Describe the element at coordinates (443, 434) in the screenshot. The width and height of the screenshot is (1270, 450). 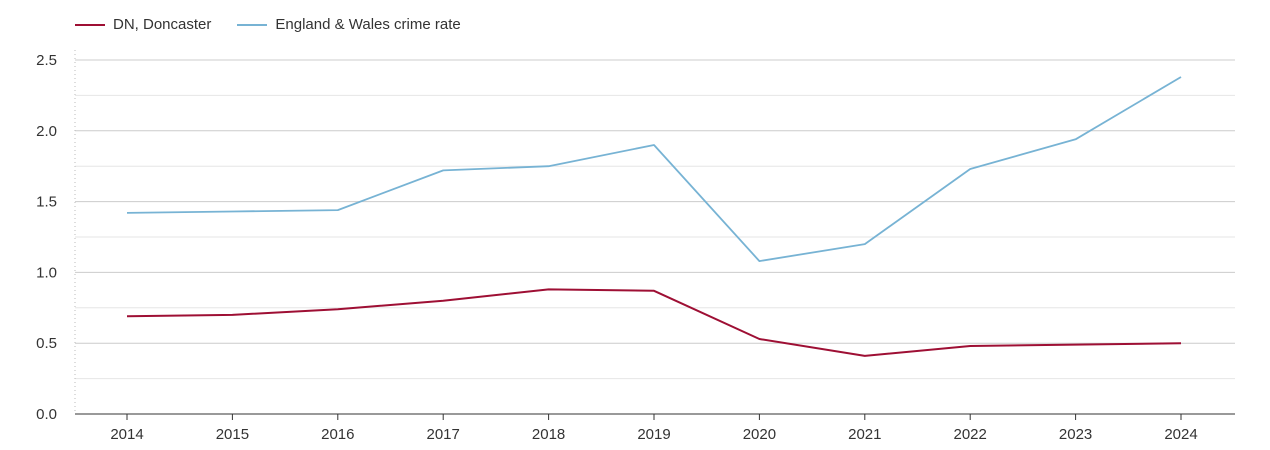
I see `x-tick-label: 2017` at that location.